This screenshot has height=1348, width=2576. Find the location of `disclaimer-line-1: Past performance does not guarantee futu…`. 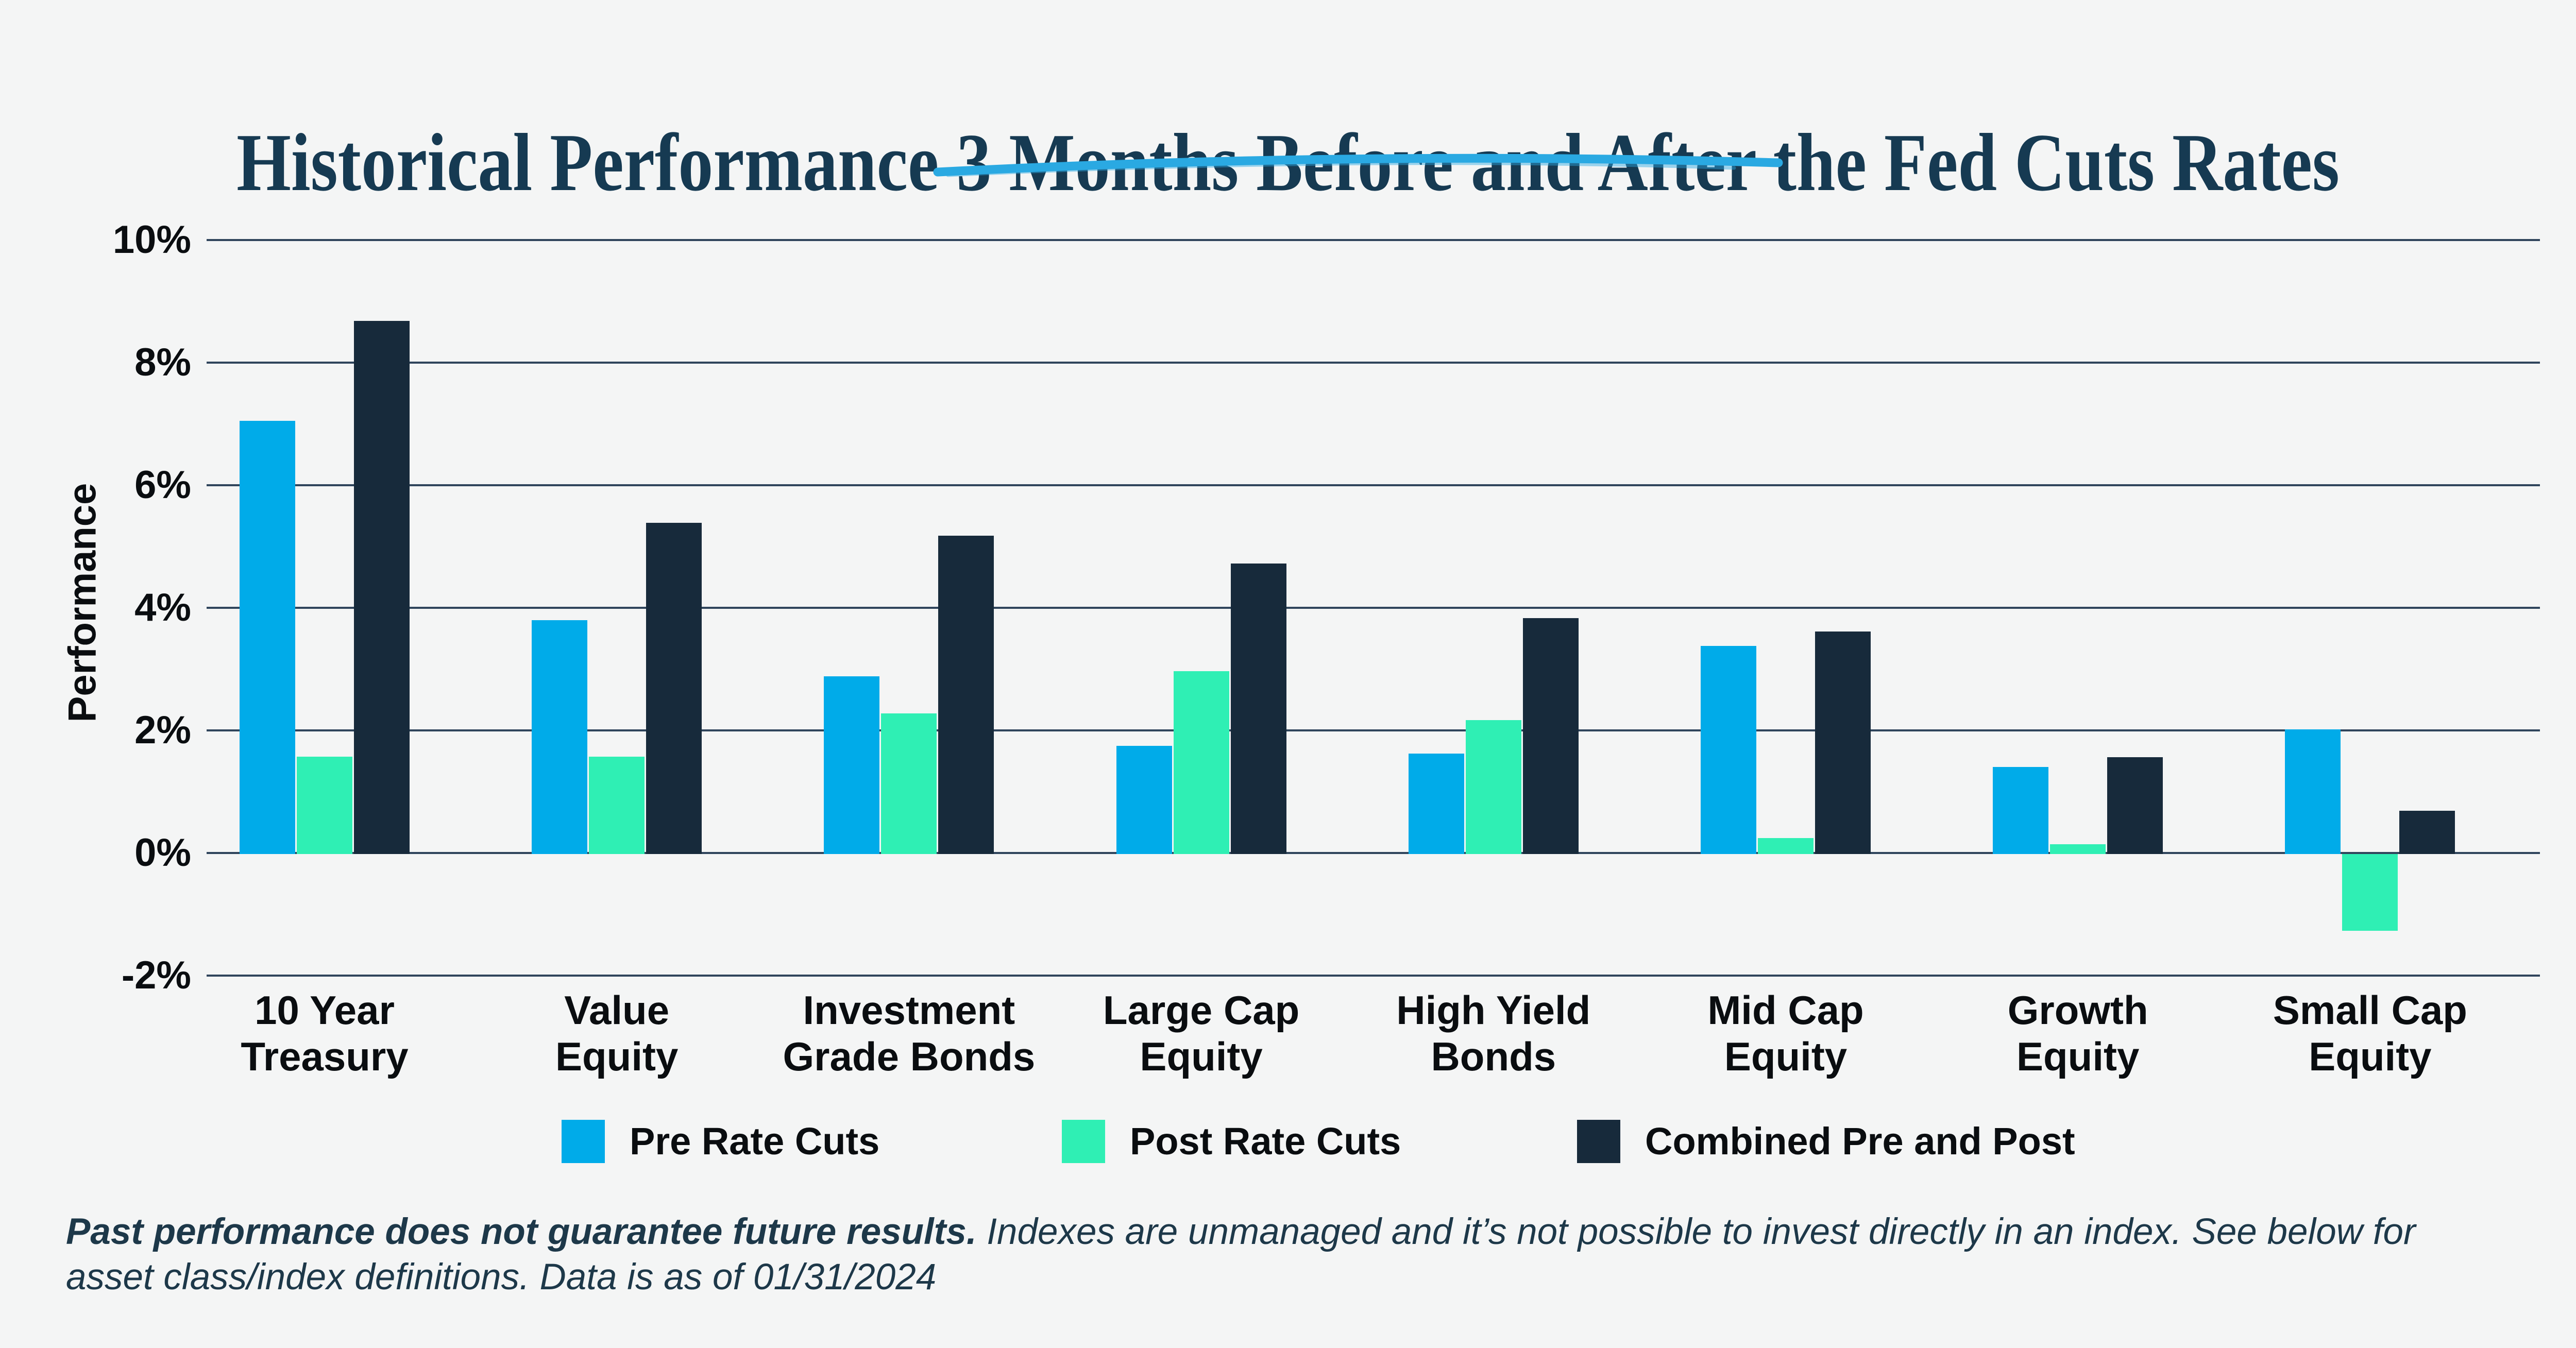

disclaimer-line-1: Past performance does not guarantee futu… is located at coordinates (1266, 1232).